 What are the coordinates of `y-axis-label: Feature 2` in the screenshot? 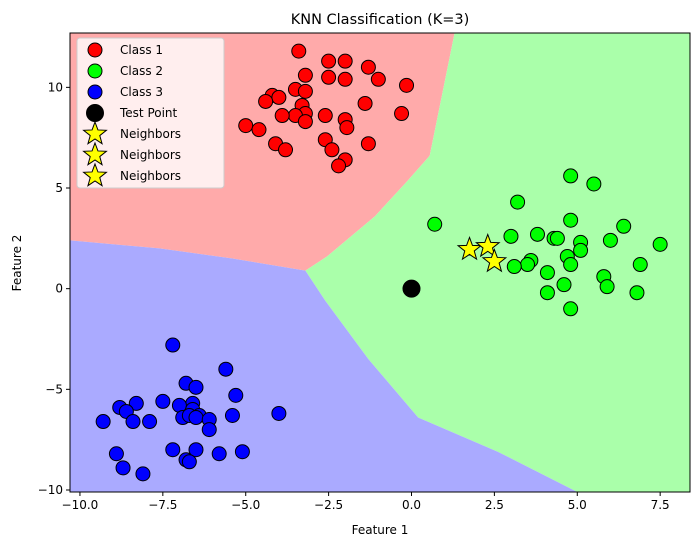 It's located at (17, 263).